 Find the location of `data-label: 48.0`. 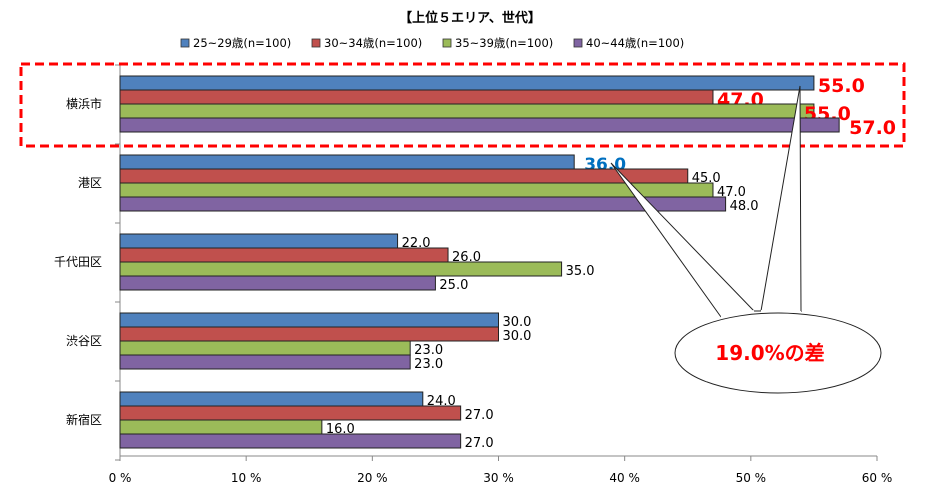

data-label: 48.0 is located at coordinates (744, 206).